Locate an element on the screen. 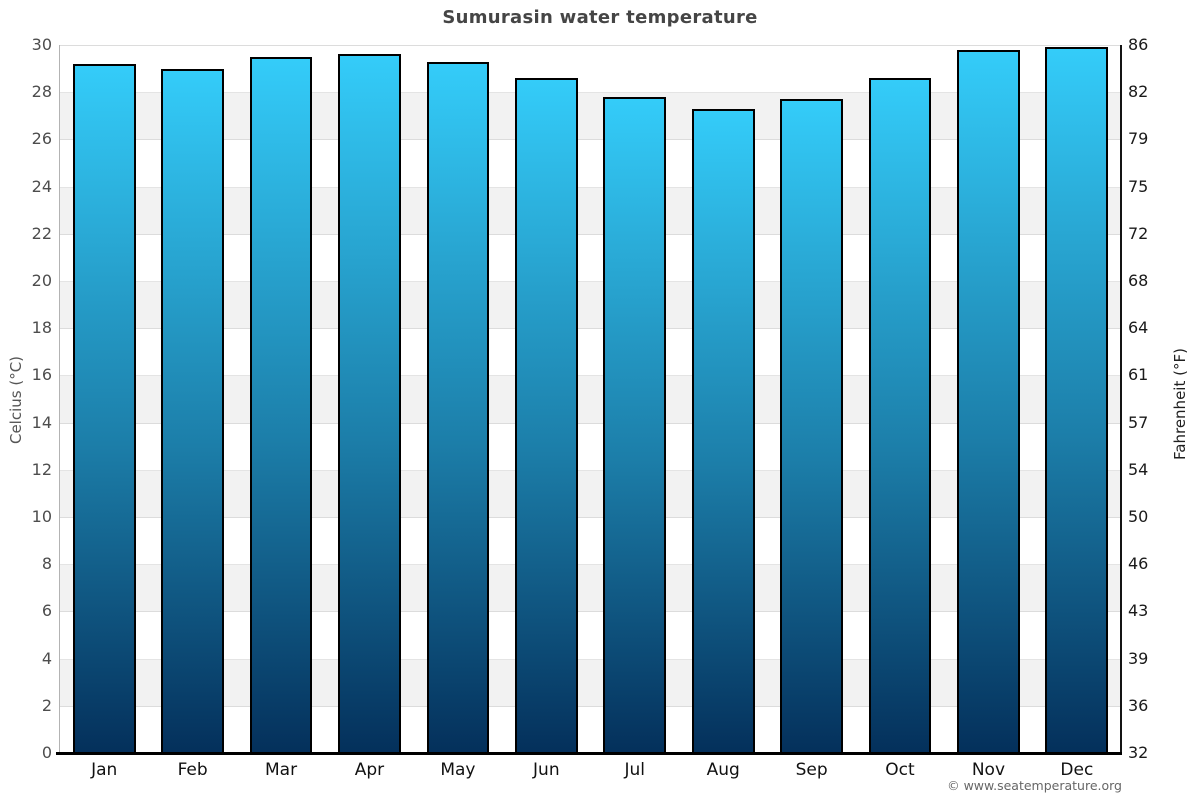 The height and width of the screenshot is (800, 1200). tick-label: 64 is located at coordinates (1138, 328).